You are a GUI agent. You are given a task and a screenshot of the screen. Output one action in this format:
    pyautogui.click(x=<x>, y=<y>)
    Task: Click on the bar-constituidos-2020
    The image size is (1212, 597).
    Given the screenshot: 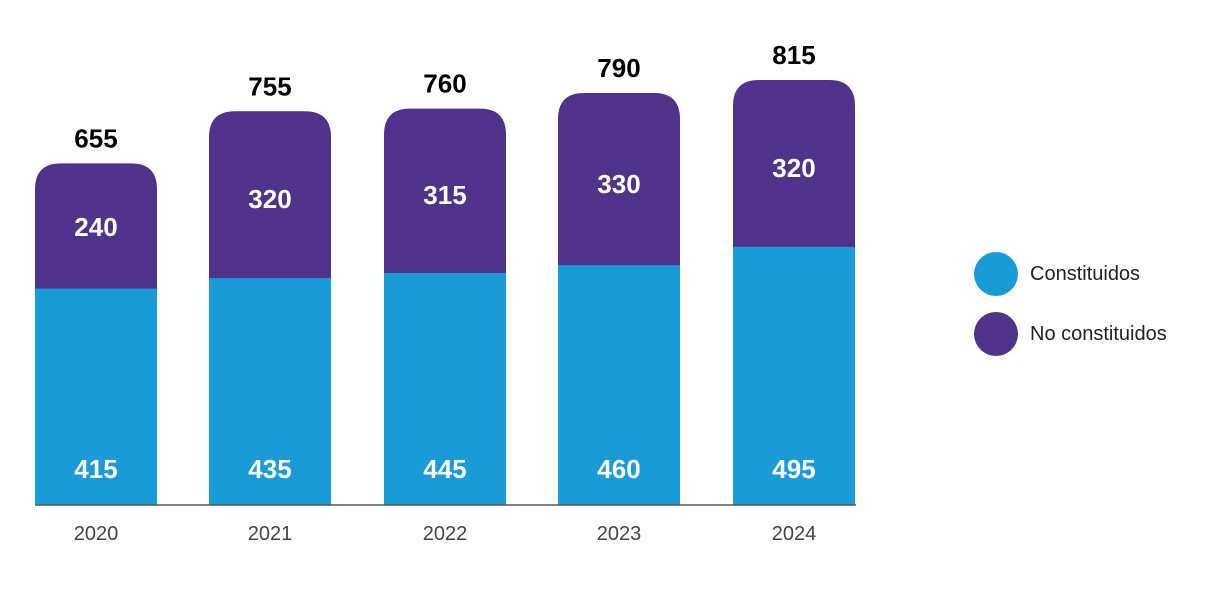 What is the action you would take?
    pyautogui.click(x=96, y=396)
    